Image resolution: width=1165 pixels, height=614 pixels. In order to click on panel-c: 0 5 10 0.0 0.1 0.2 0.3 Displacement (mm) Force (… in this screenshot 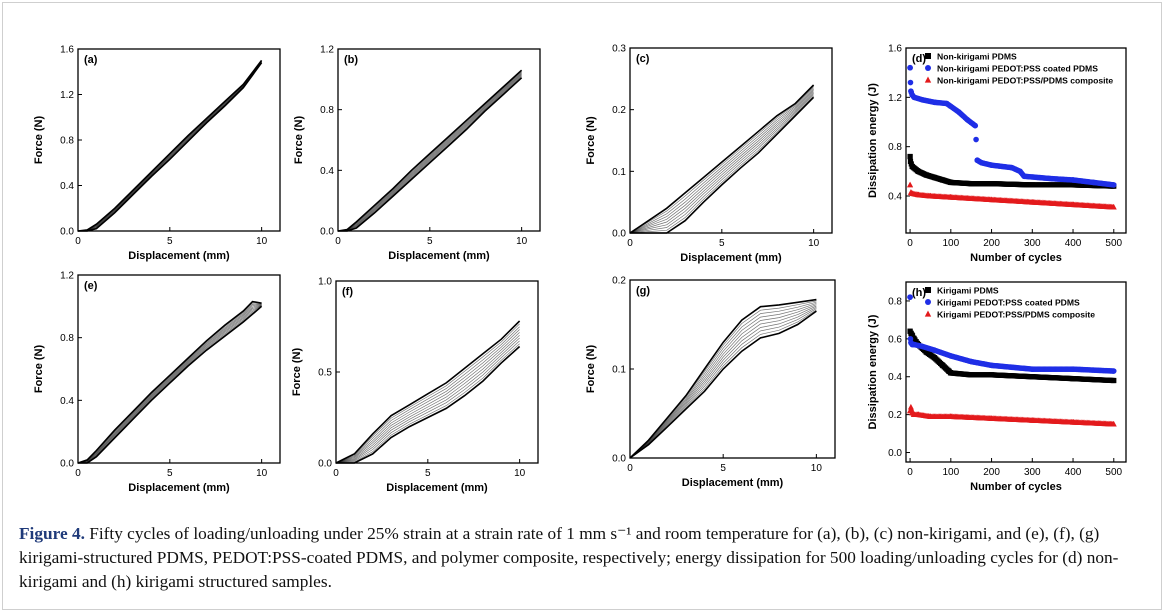, I will do `click(709, 154)`.